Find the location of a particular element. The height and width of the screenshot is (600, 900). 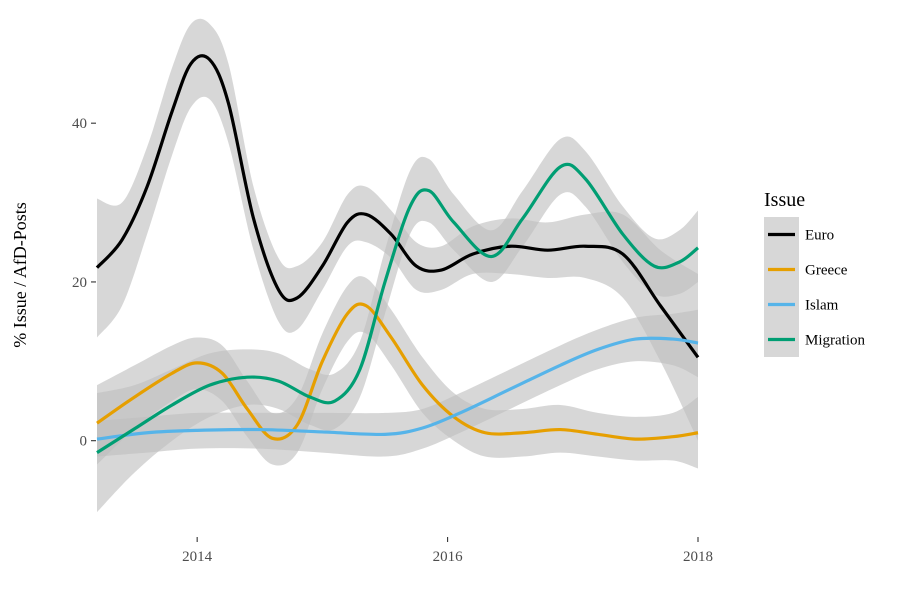

legend-item-greece: Greece is located at coordinates (806, 269).